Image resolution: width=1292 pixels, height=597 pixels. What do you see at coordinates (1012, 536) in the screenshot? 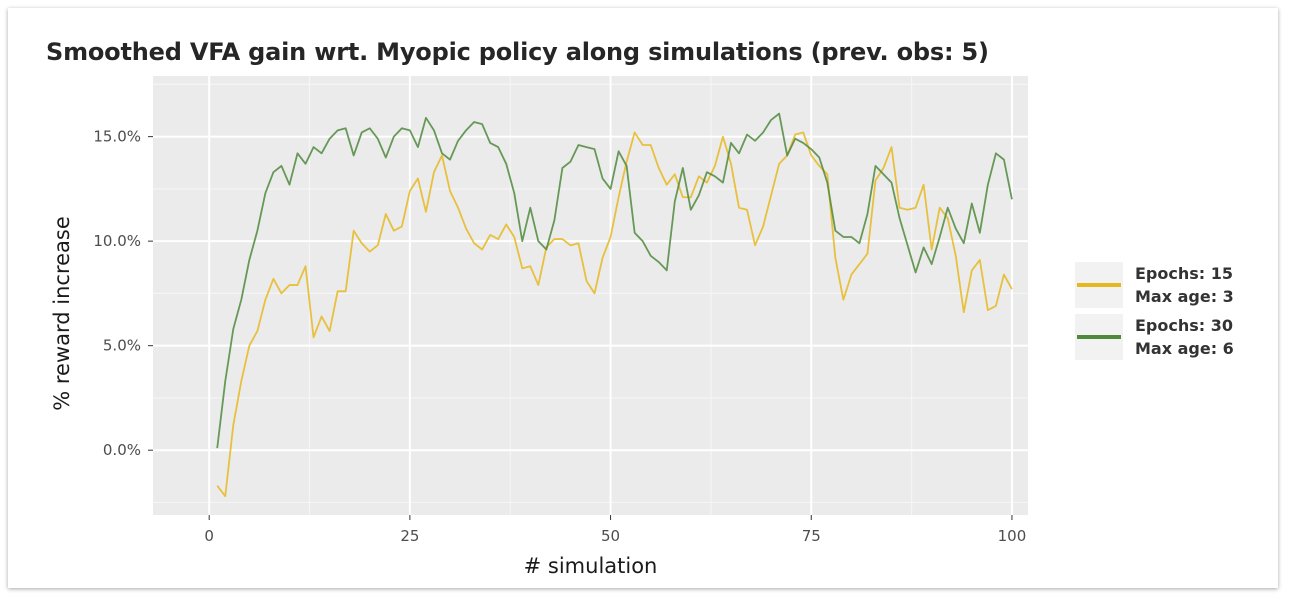
I see `x-tick-label: 100` at bounding box center [1012, 536].